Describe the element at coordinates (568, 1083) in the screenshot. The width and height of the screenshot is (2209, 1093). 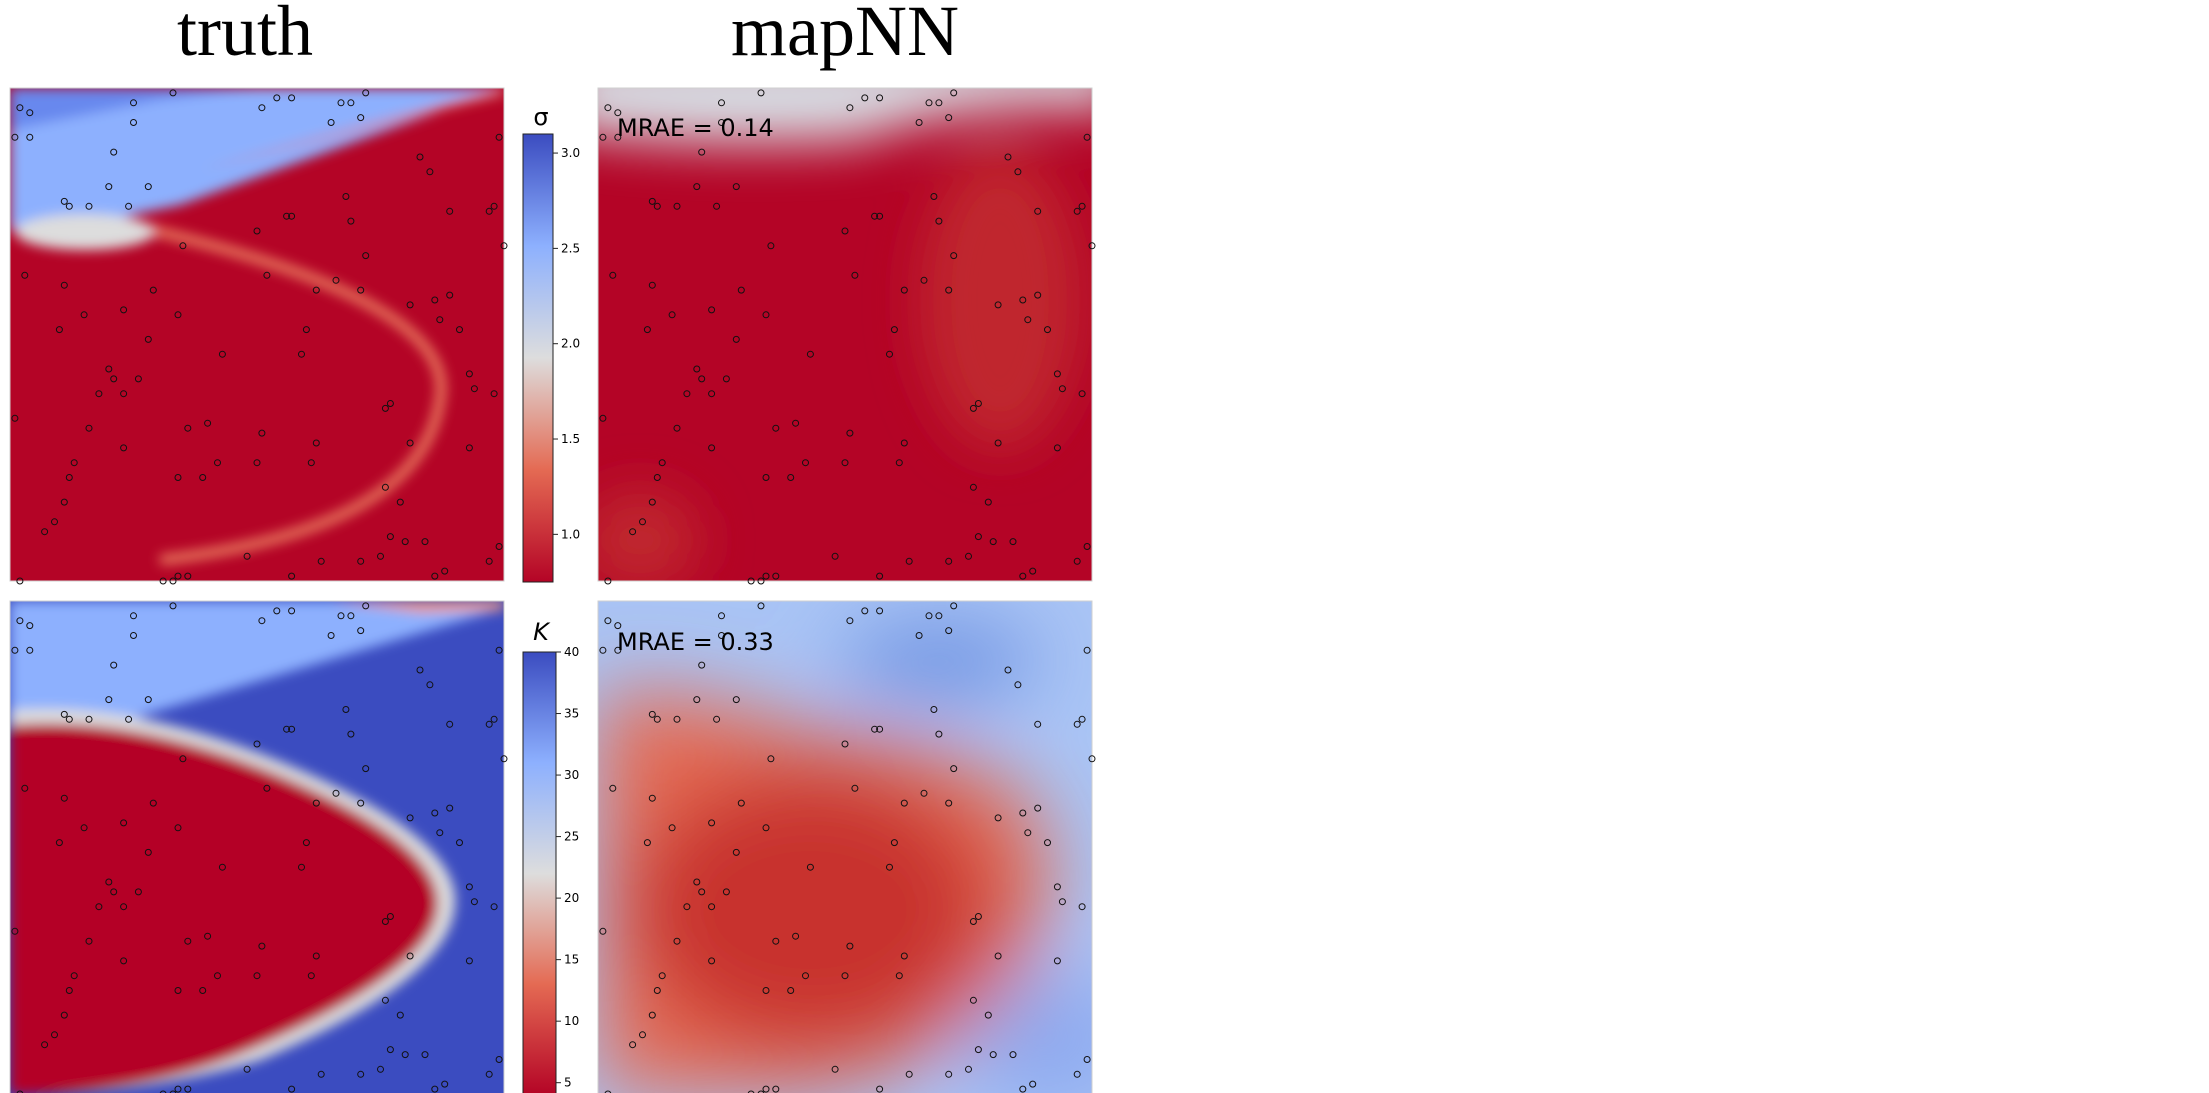
I see `colorbar-k-tick-label: 5` at that location.